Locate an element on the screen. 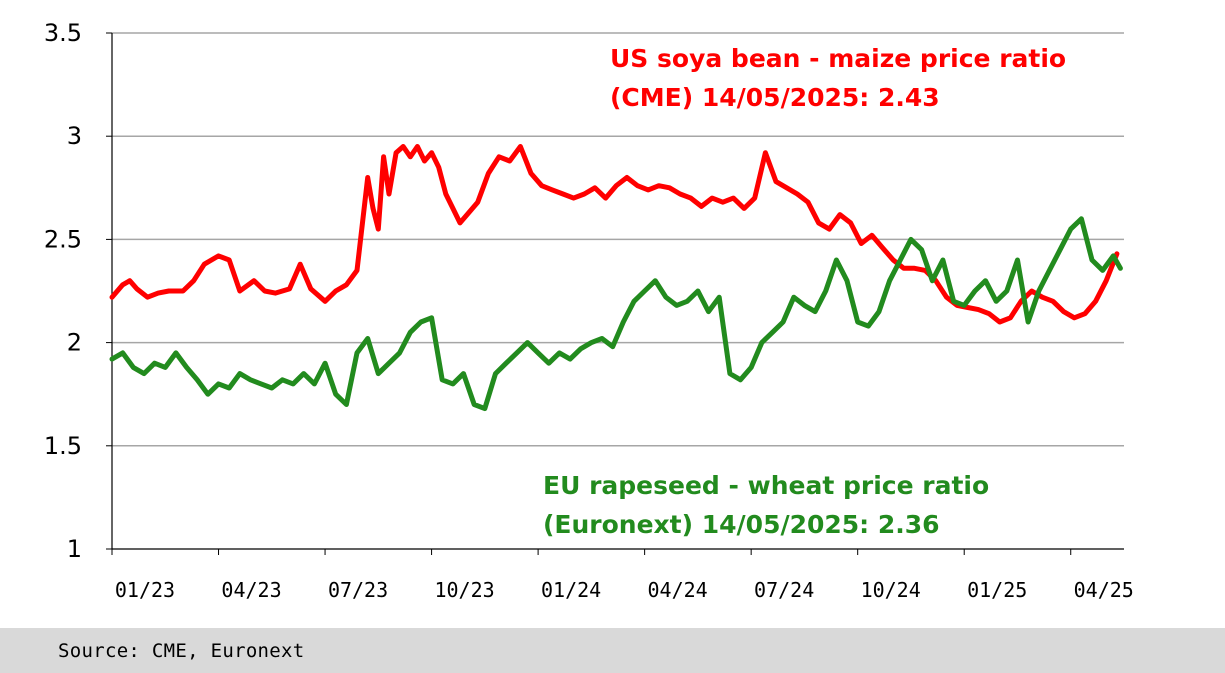  x-tick-label: 07/24 is located at coordinates (784, 590).